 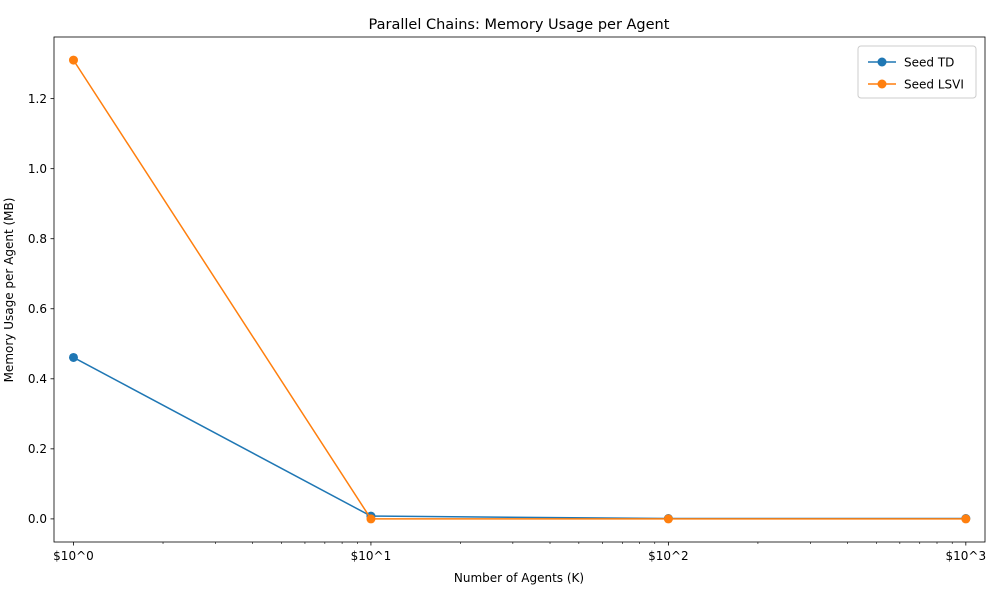 I want to click on legend-box, so click(x=917, y=72).